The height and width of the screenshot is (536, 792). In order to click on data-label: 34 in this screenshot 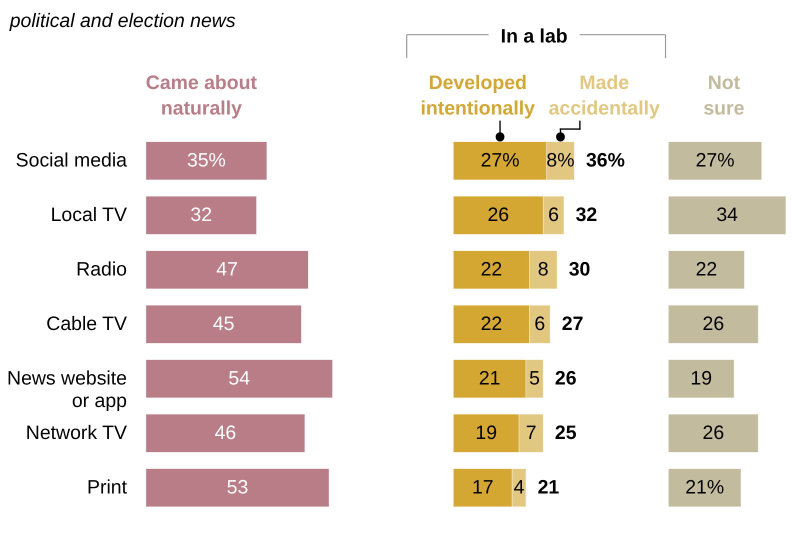, I will do `click(727, 215)`.